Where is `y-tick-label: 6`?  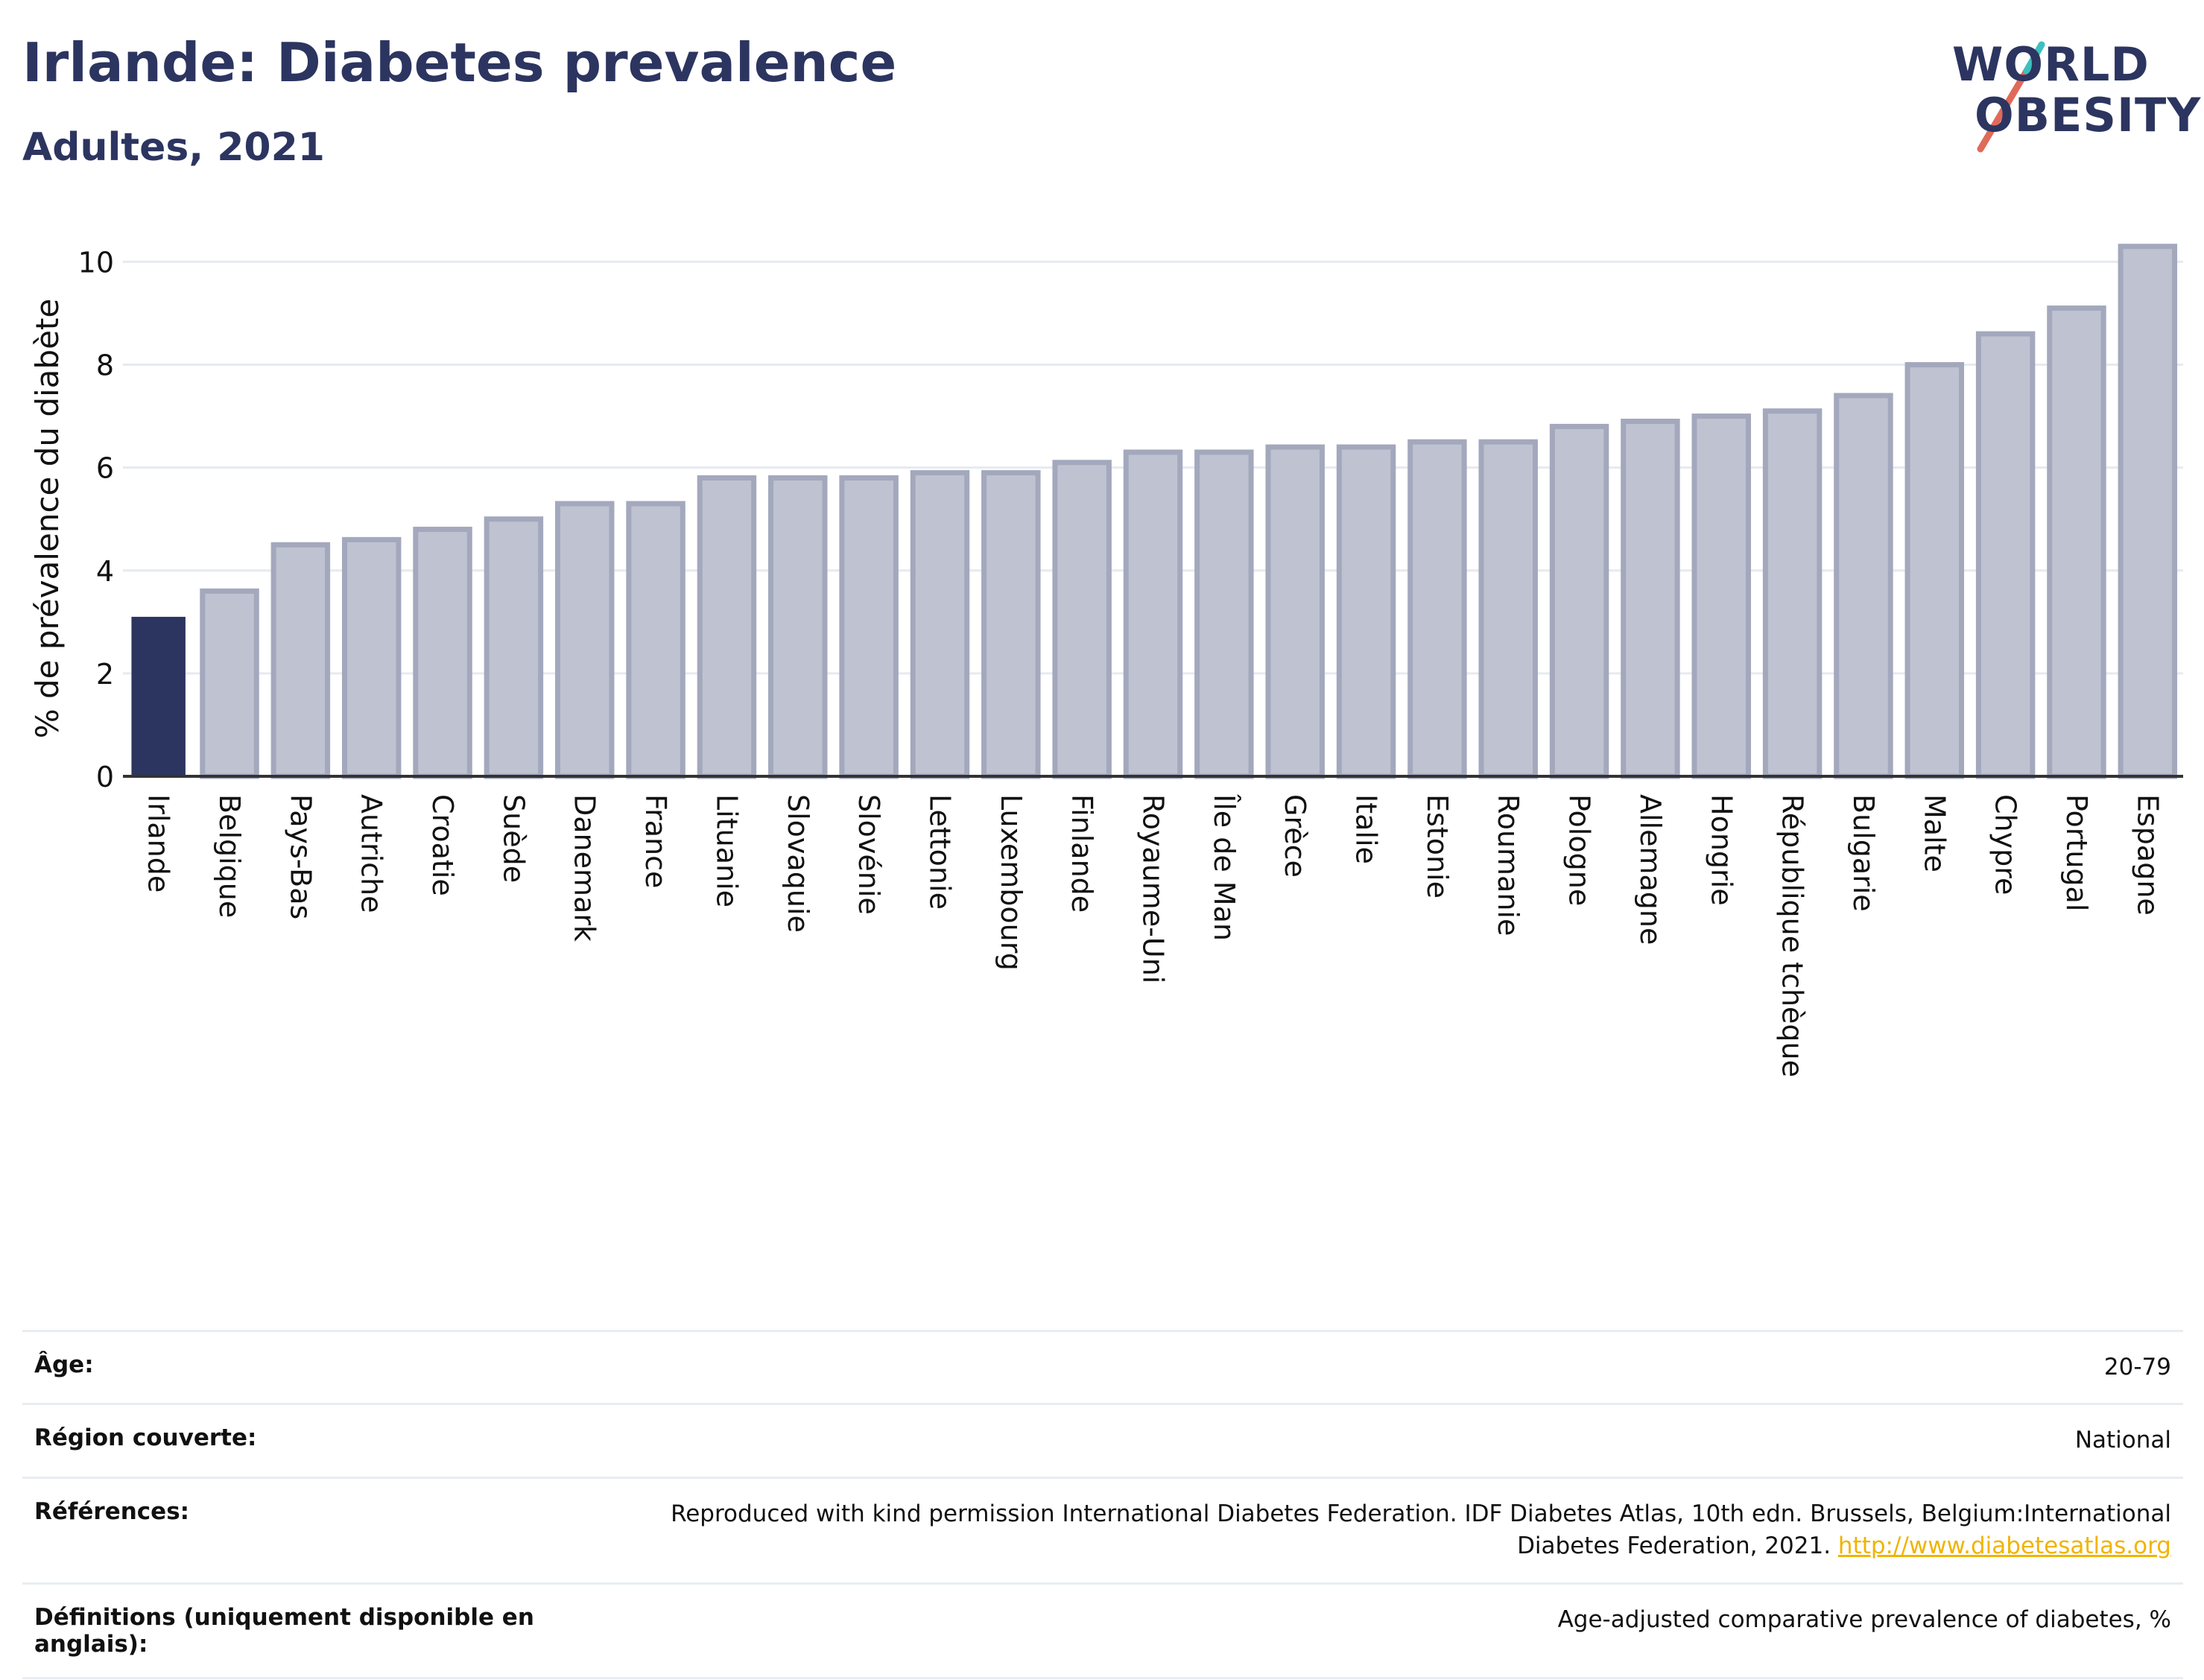
y-tick-label: 6 is located at coordinates (105, 468).